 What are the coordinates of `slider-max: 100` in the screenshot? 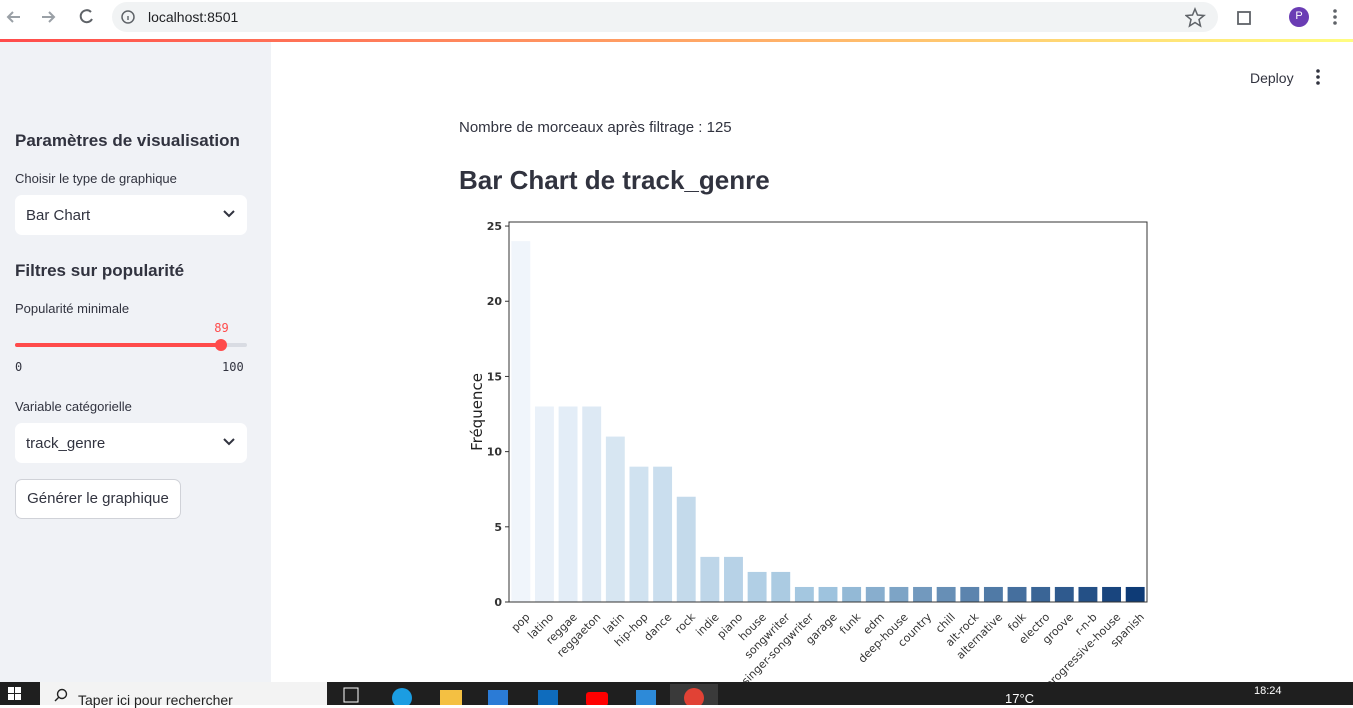 It's located at (233, 367).